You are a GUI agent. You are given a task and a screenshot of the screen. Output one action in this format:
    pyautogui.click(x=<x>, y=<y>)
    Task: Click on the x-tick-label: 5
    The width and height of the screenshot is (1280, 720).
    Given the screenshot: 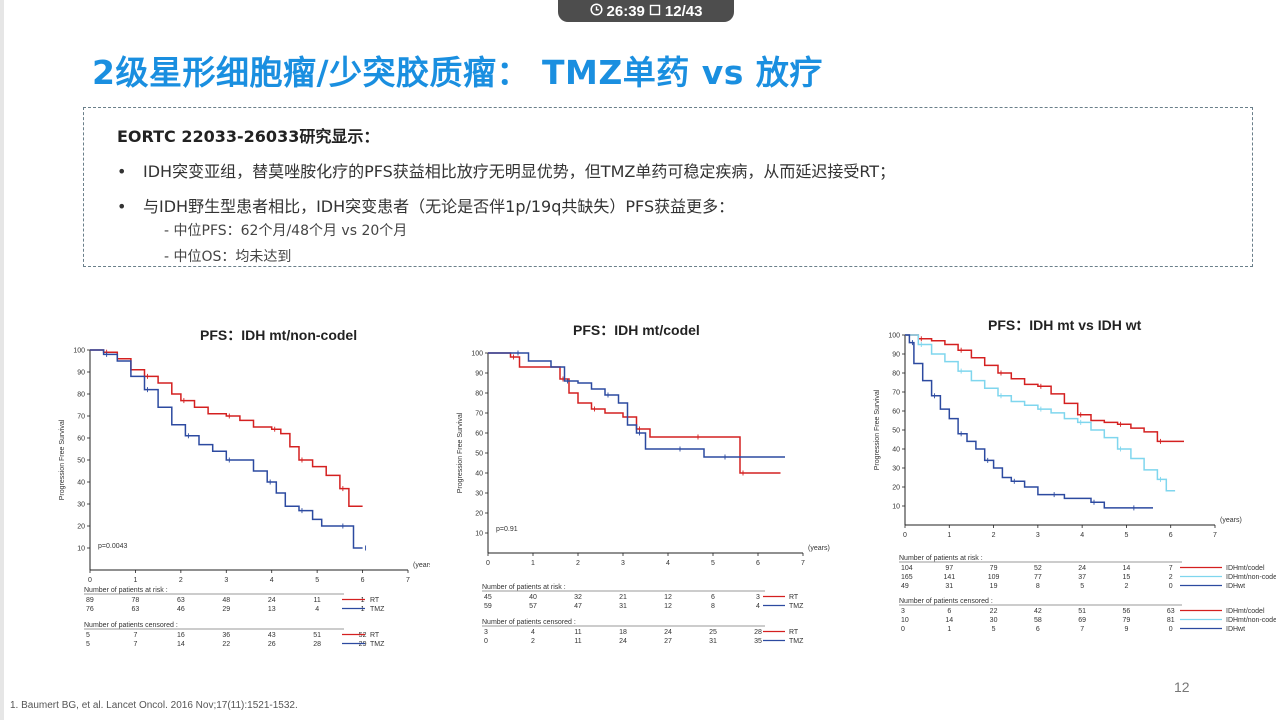 What is the action you would take?
    pyautogui.click(x=713, y=563)
    